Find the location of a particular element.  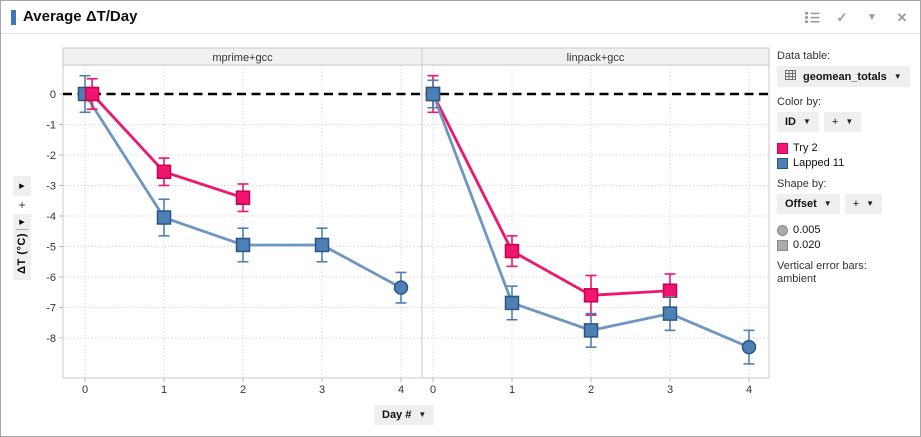

titlebar-icons: ✓ ▼ ✕ is located at coordinates (857, 17).